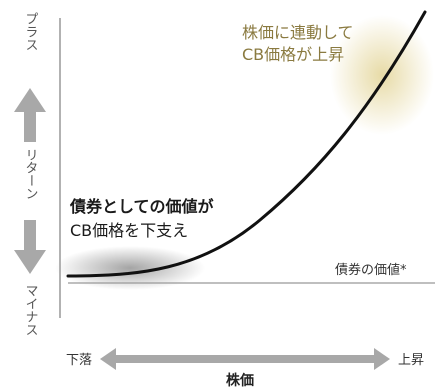 This screenshot has width=438, height=389. What do you see at coordinates (240, 380) in the screenshot?
I see `x-axis-center-label: 株価` at bounding box center [240, 380].